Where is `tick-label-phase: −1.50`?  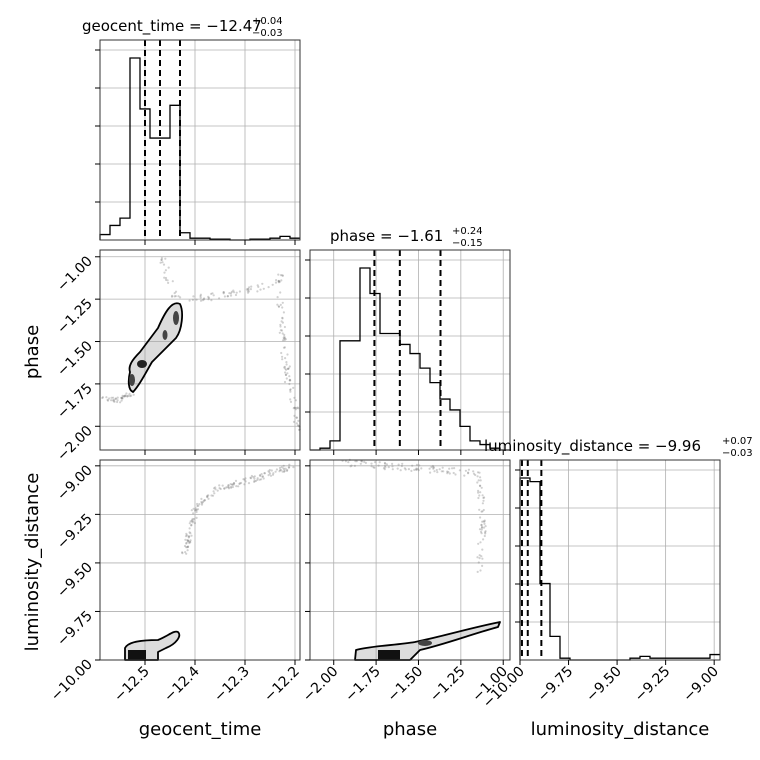 tick-label-phase: −1.50 is located at coordinates (75, 359).